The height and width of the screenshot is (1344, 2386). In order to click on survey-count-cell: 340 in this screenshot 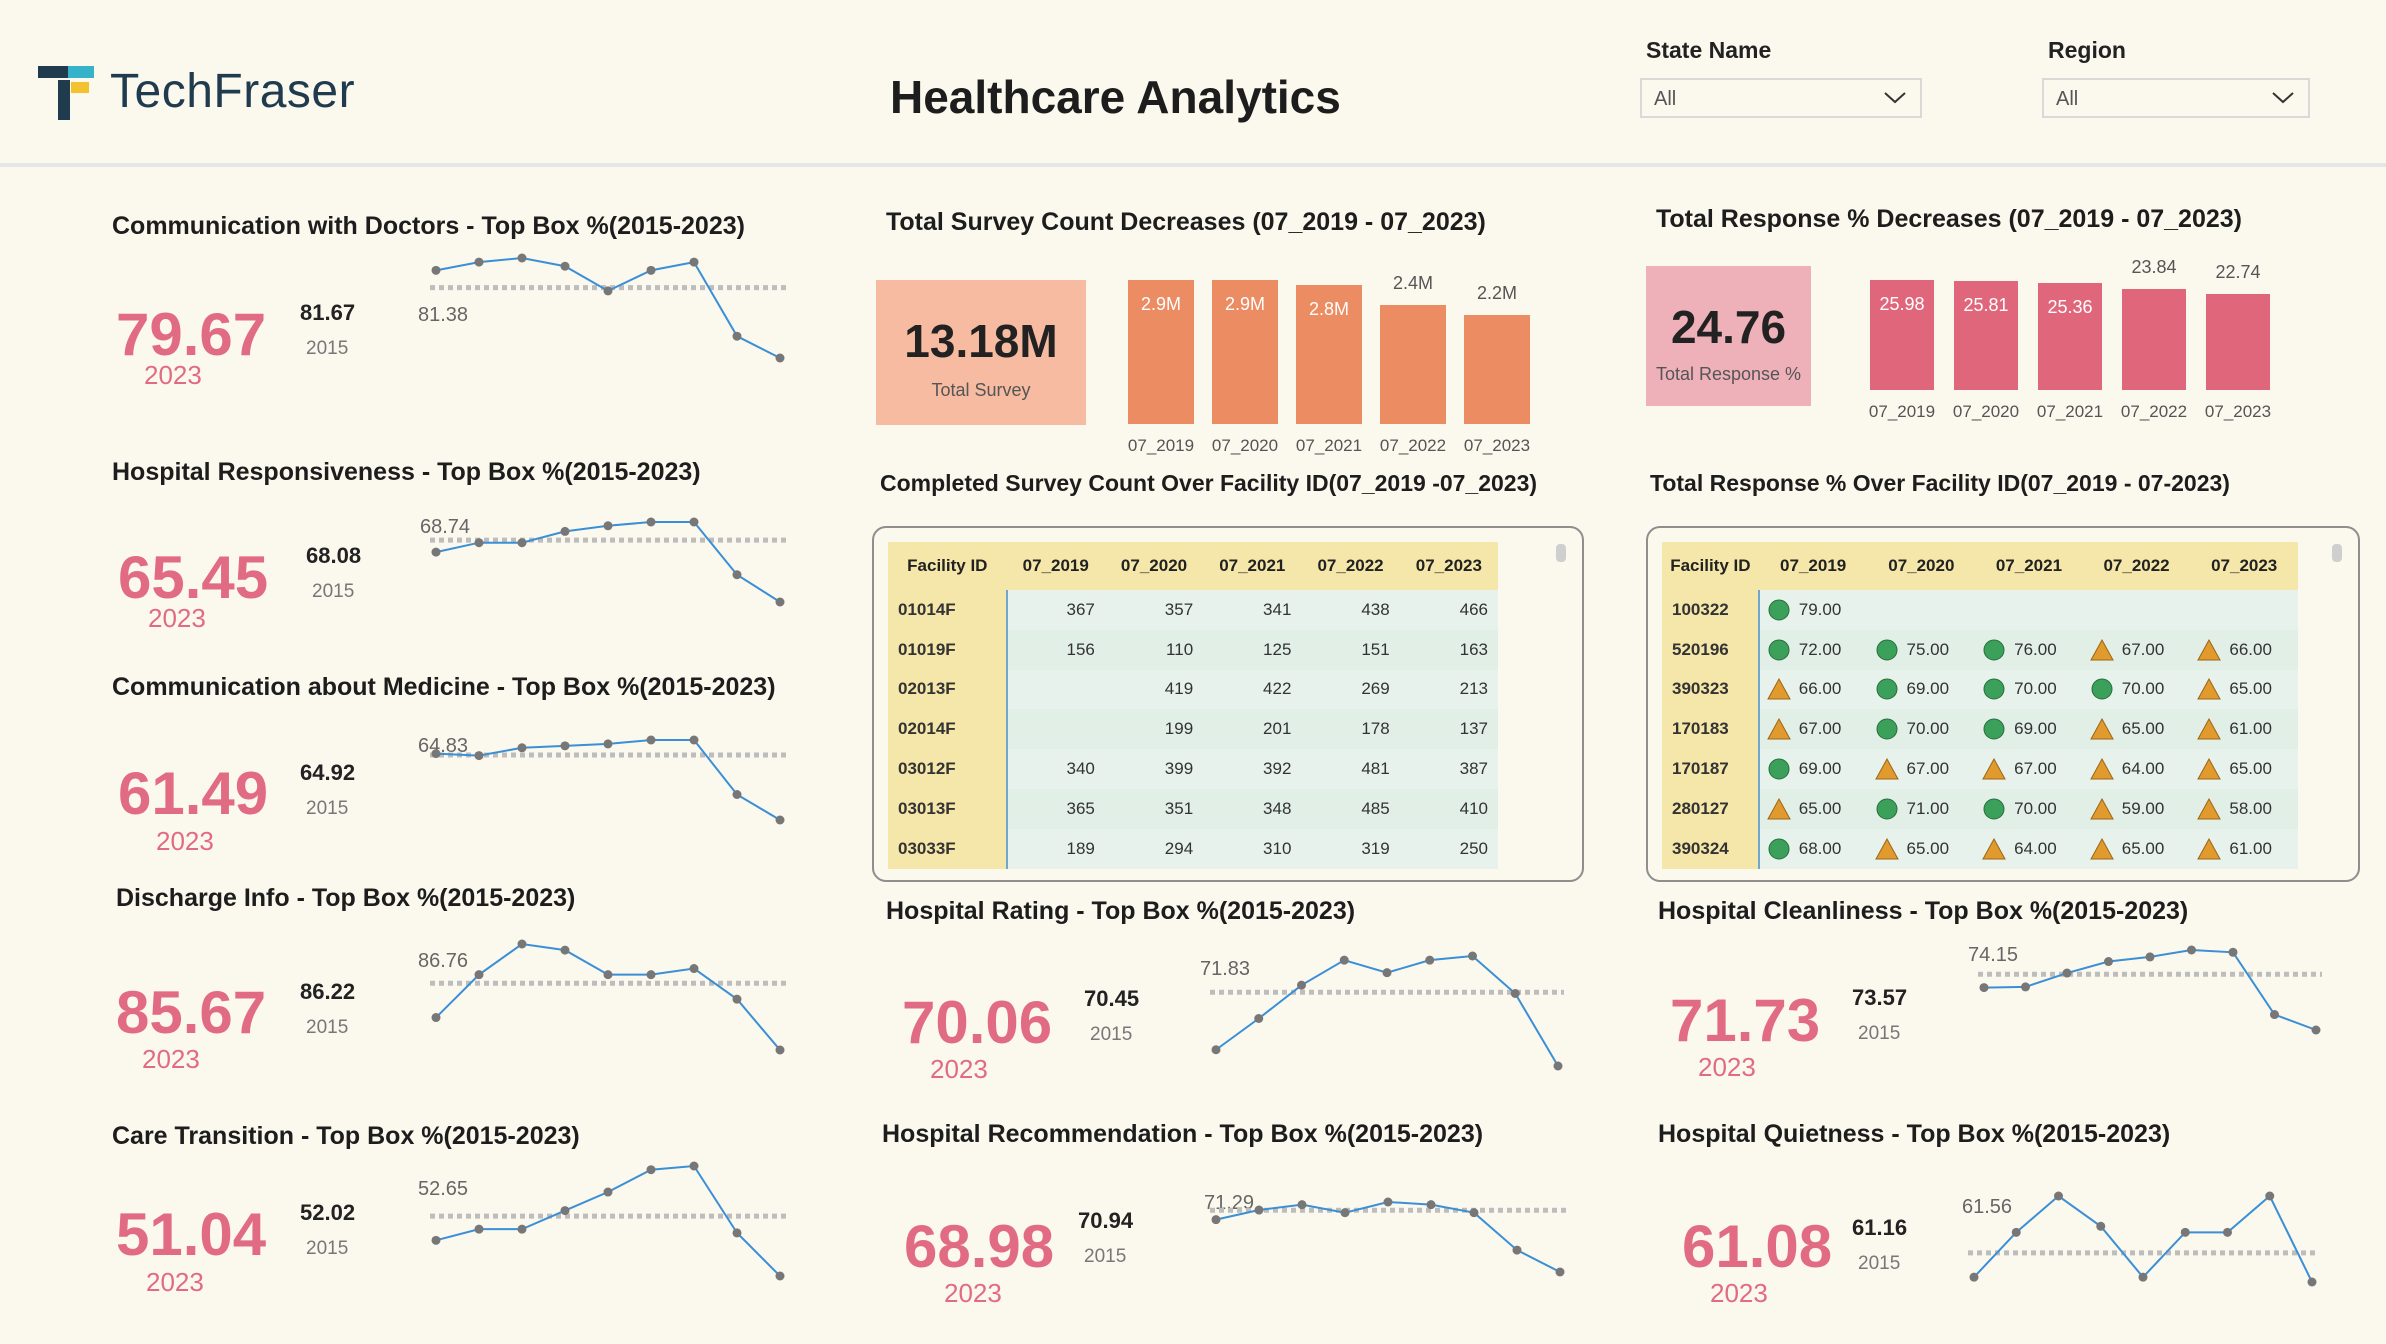, I will do `click(1055, 769)`.